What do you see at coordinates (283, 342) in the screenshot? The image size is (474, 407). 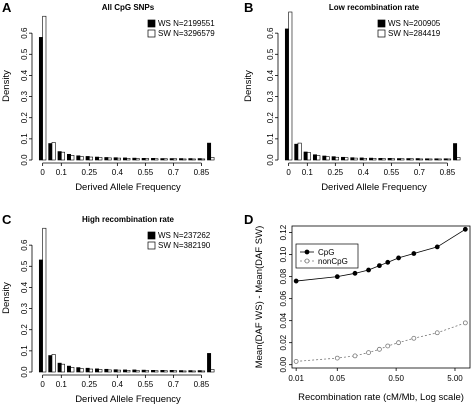 I see `y-tick-label: 0.02` at bounding box center [283, 342].